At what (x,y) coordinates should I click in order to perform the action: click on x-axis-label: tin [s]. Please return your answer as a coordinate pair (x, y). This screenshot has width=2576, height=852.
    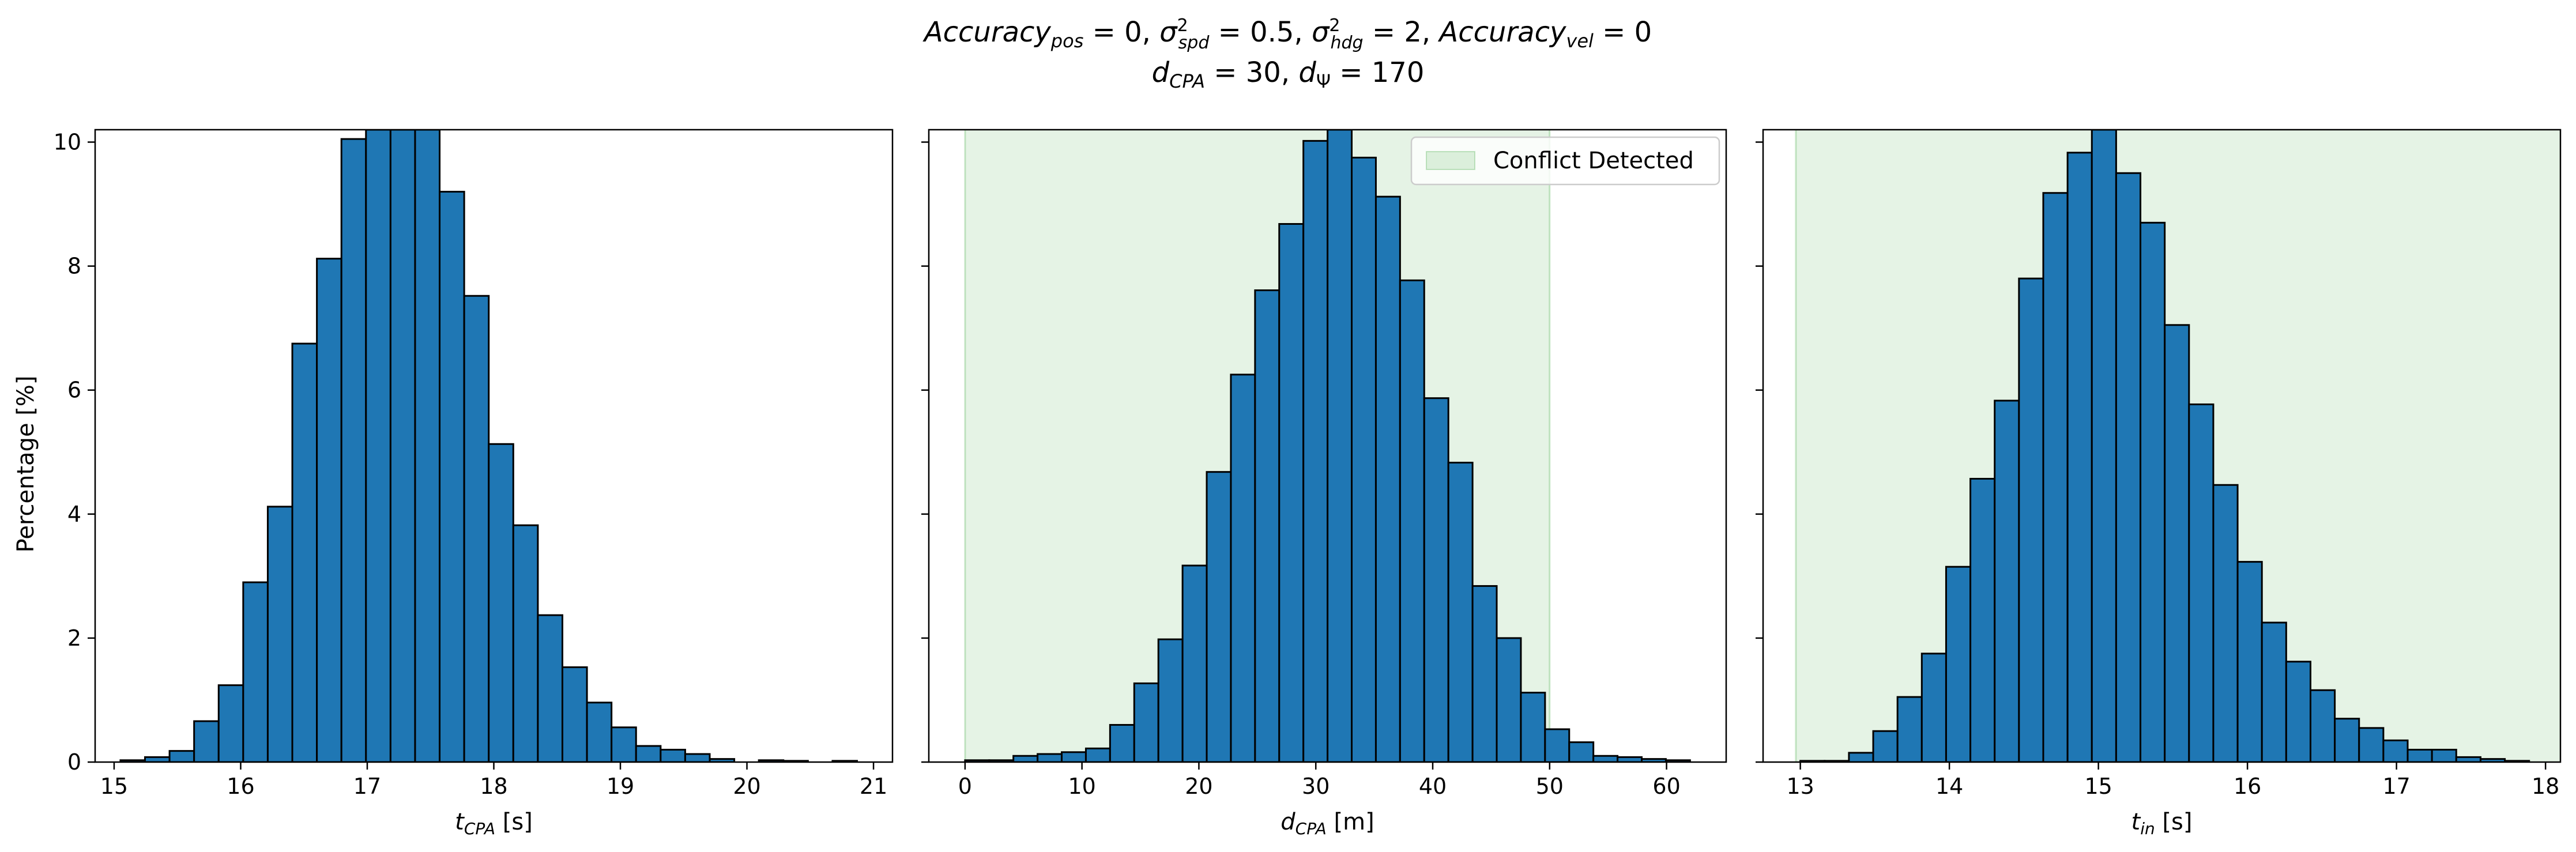
    Looking at the image, I should click on (2162, 824).